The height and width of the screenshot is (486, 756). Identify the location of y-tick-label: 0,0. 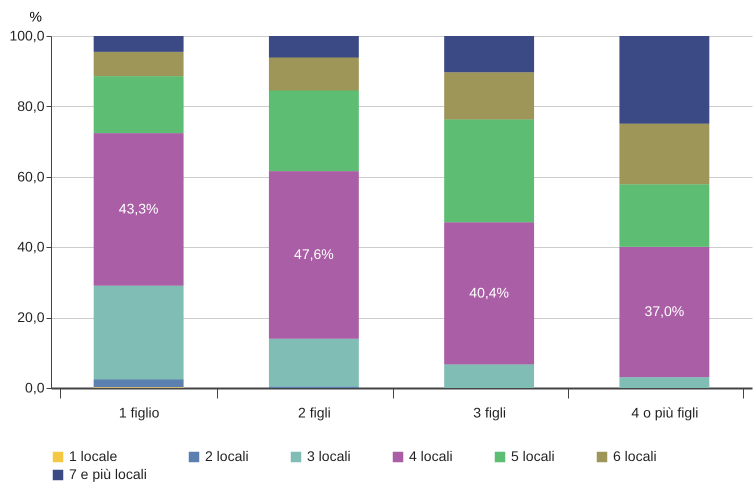
(35, 388).